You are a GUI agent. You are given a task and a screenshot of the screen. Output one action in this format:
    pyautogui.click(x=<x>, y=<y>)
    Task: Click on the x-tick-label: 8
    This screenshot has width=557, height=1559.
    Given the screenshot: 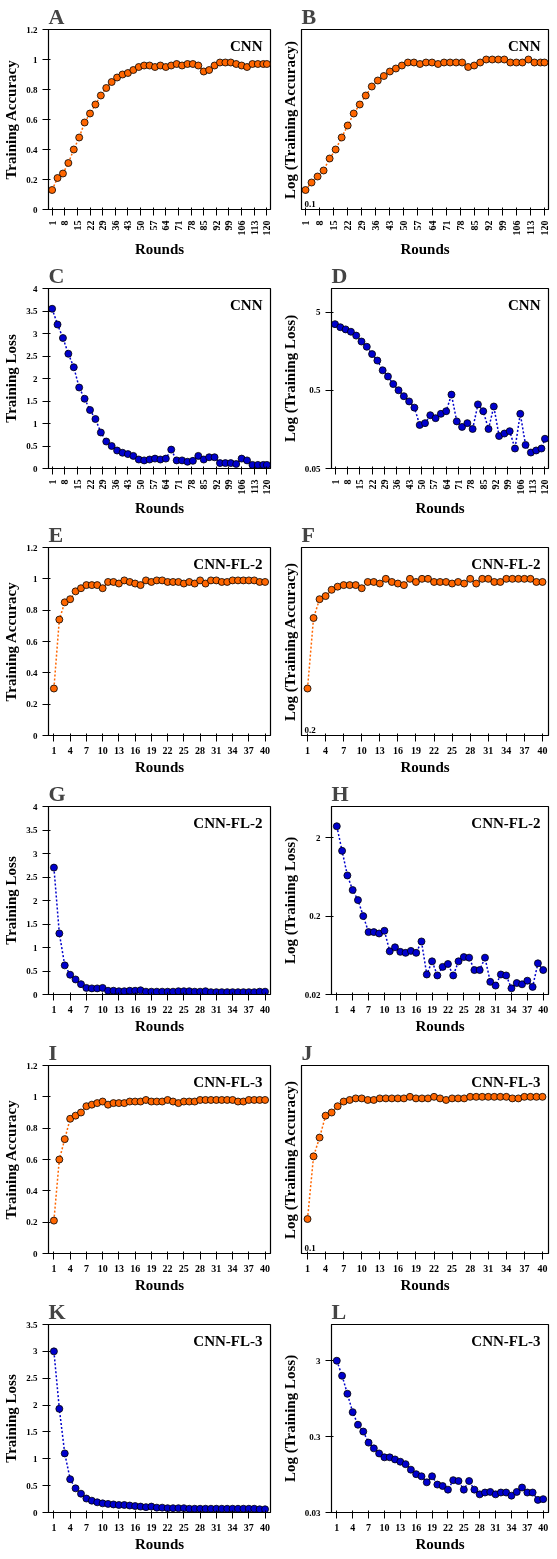 What is the action you would take?
    pyautogui.click(x=65, y=223)
    